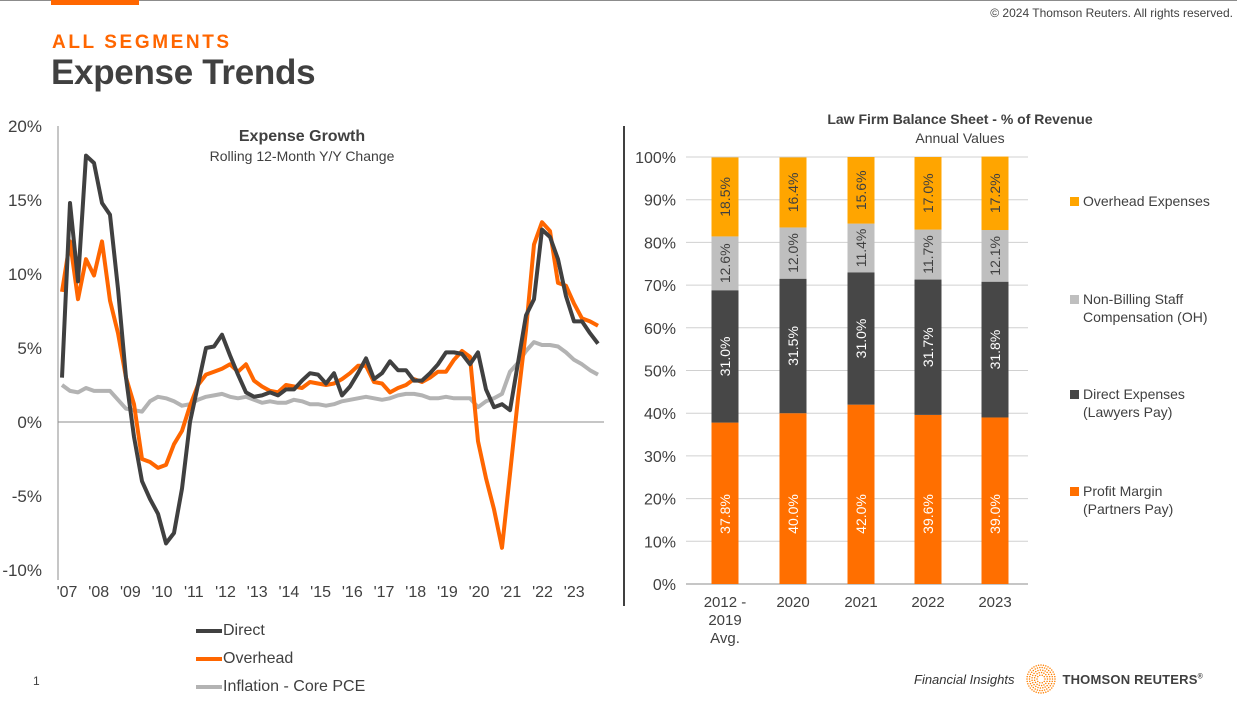 The image size is (1237, 701). I want to click on legend-item: Direct Expenses (Lawyers Pay), so click(1153, 403).